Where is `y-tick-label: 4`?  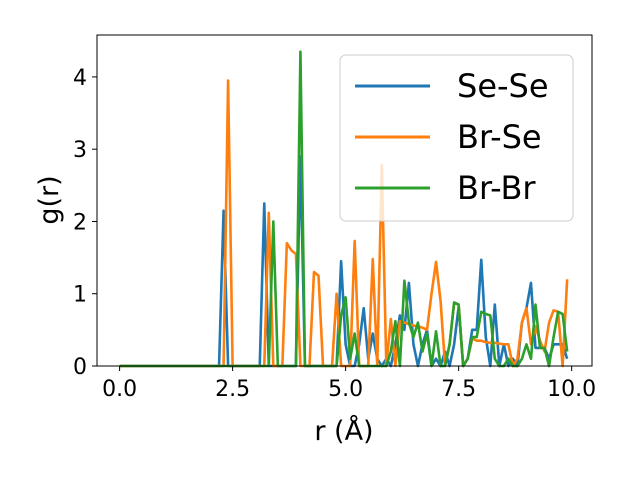 y-tick-label: 4 is located at coordinates (80, 78).